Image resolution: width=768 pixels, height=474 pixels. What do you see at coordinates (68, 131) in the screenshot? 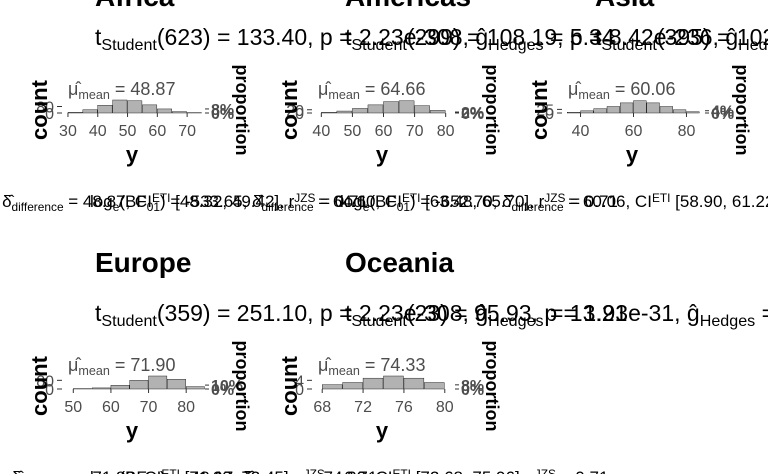
I see `x-tick-label: 30` at bounding box center [68, 131].